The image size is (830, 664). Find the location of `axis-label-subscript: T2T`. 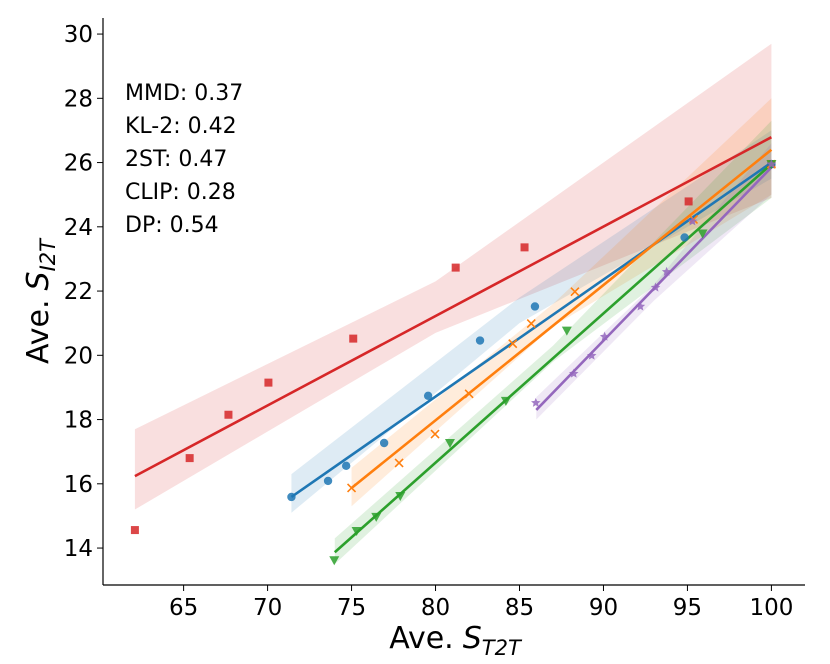

axis-label-subscript: T2T is located at coordinates (502, 648).